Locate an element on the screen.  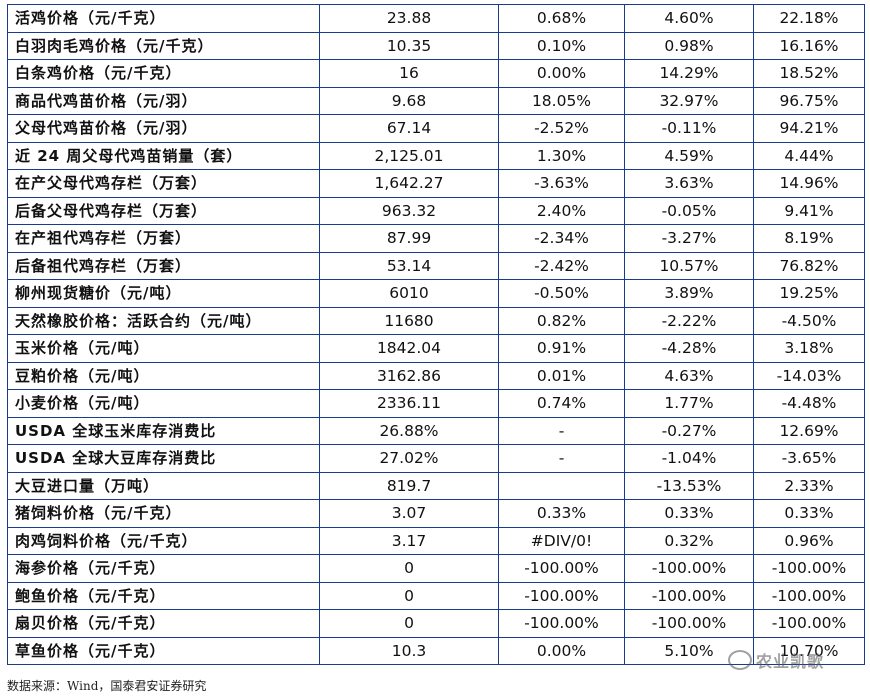
table-row: 后备祖代鸡存栏（万套） 53.14 -2.42% 10.57% 76.82% is located at coordinates (436, 266).